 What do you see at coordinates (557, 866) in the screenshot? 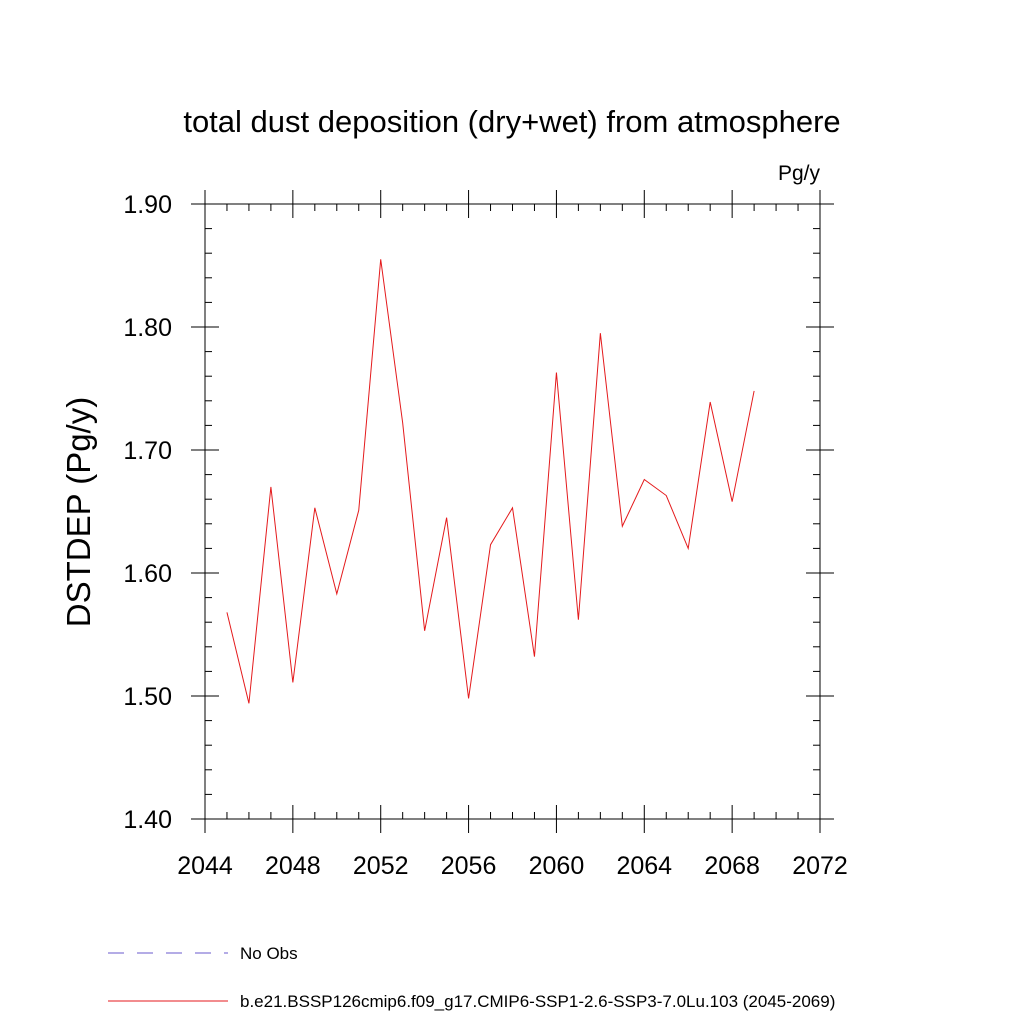
I see `x-tick-label: 2060` at bounding box center [557, 866].